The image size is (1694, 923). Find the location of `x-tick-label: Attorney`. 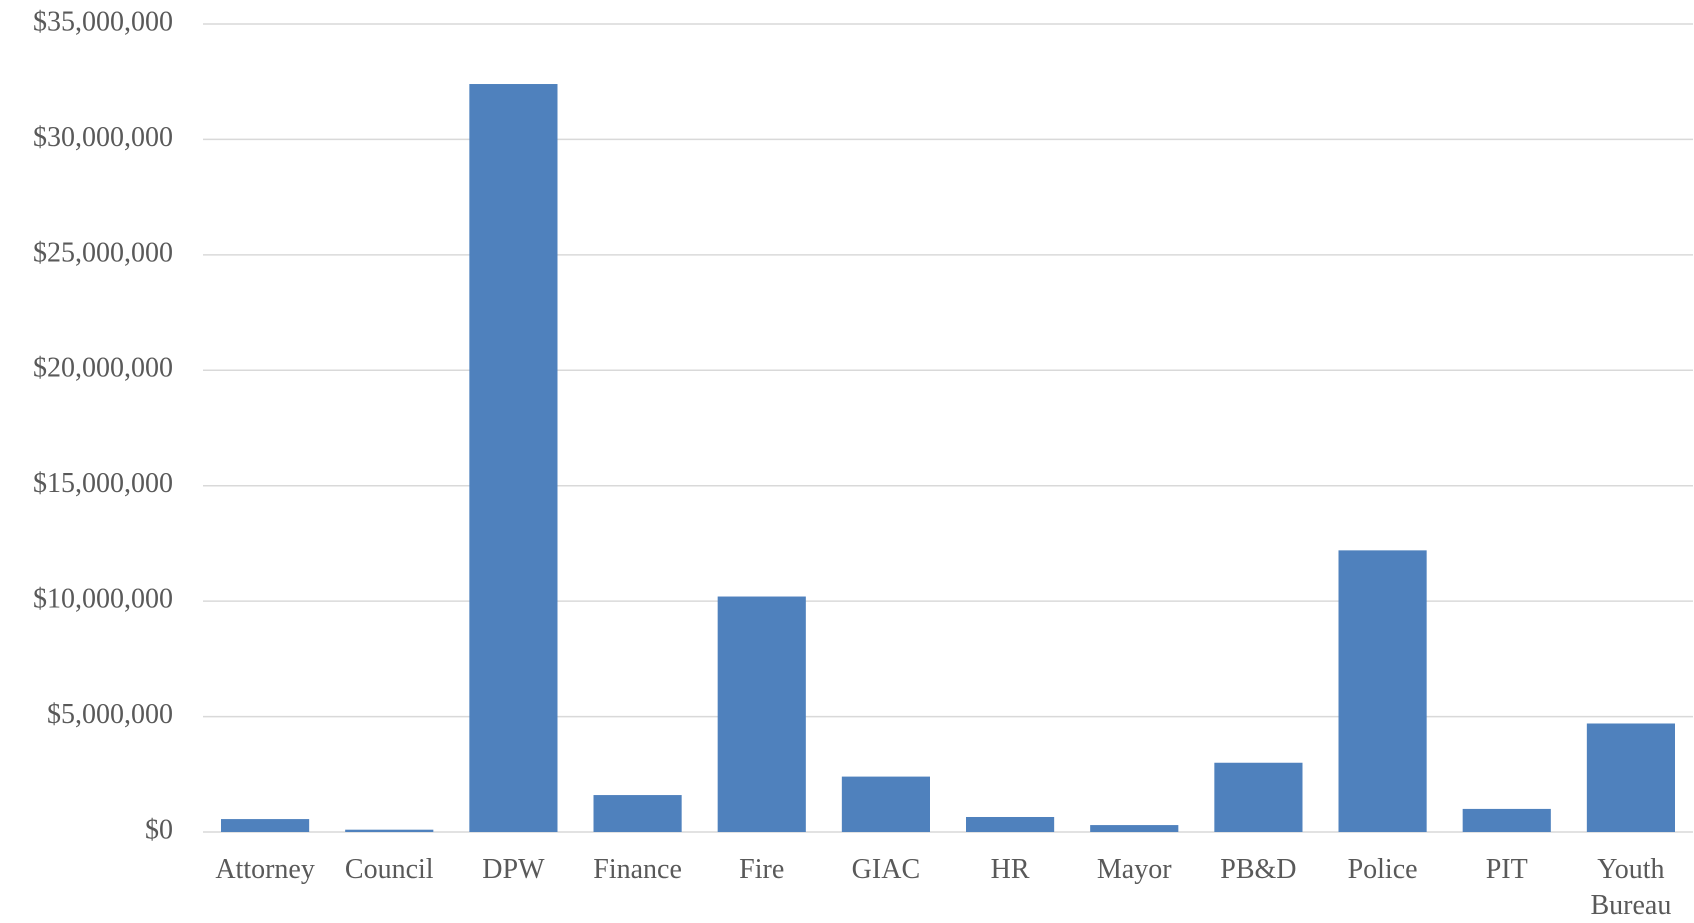

x-tick-label: Attorney is located at coordinates (265, 869).